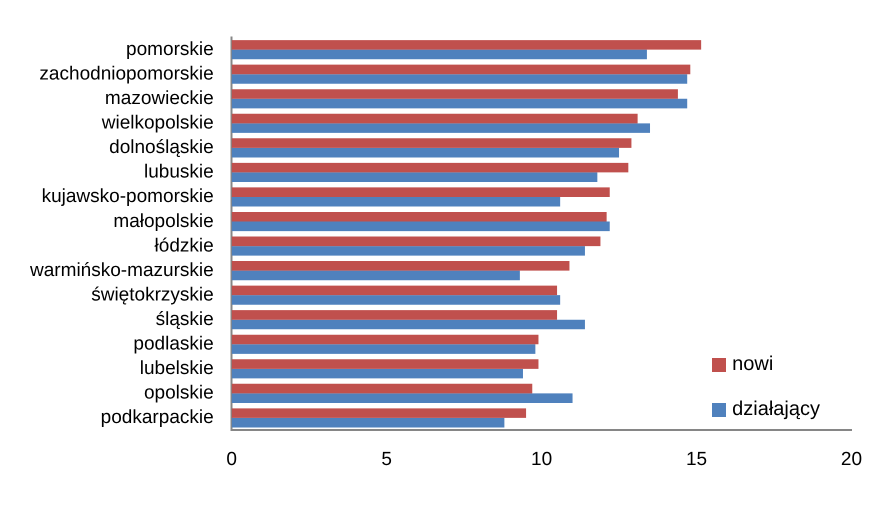 This screenshot has height=507, width=872. What do you see at coordinates (157, 123) in the screenshot?
I see `y-tick-label: wielkopolskie` at bounding box center [157, 123].